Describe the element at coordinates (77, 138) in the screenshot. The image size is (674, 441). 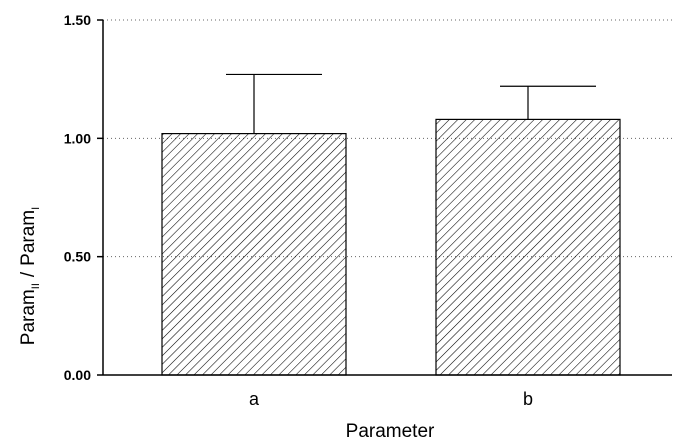
I see `y-tick-label-2: 1.00` at that location.